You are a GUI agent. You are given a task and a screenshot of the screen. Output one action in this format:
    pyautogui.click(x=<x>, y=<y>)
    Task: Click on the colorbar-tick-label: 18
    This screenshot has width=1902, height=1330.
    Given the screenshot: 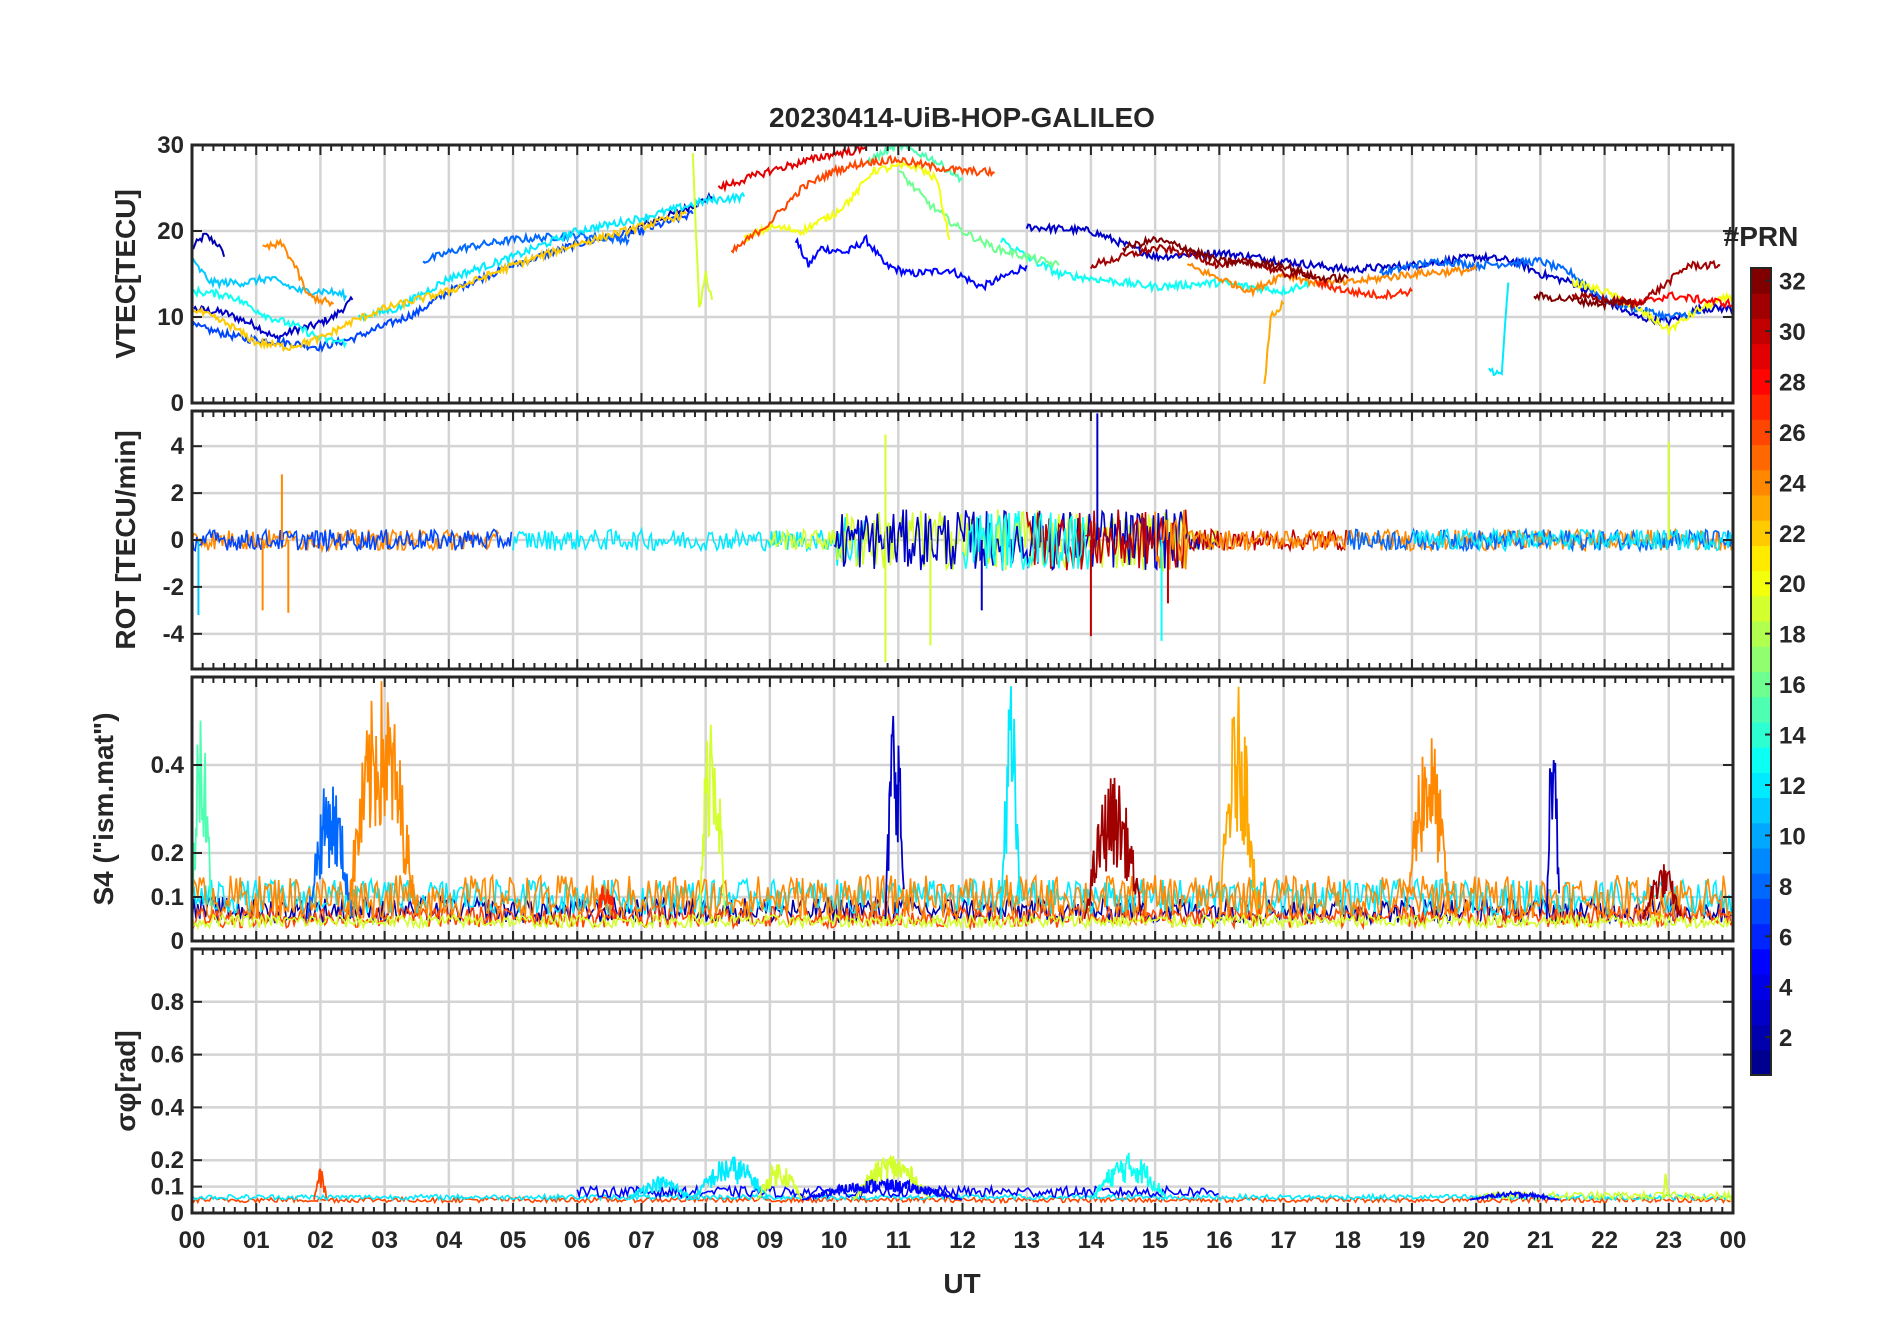 What is the action you would take?
    pyautogui.click(x=1792, y=635)
    